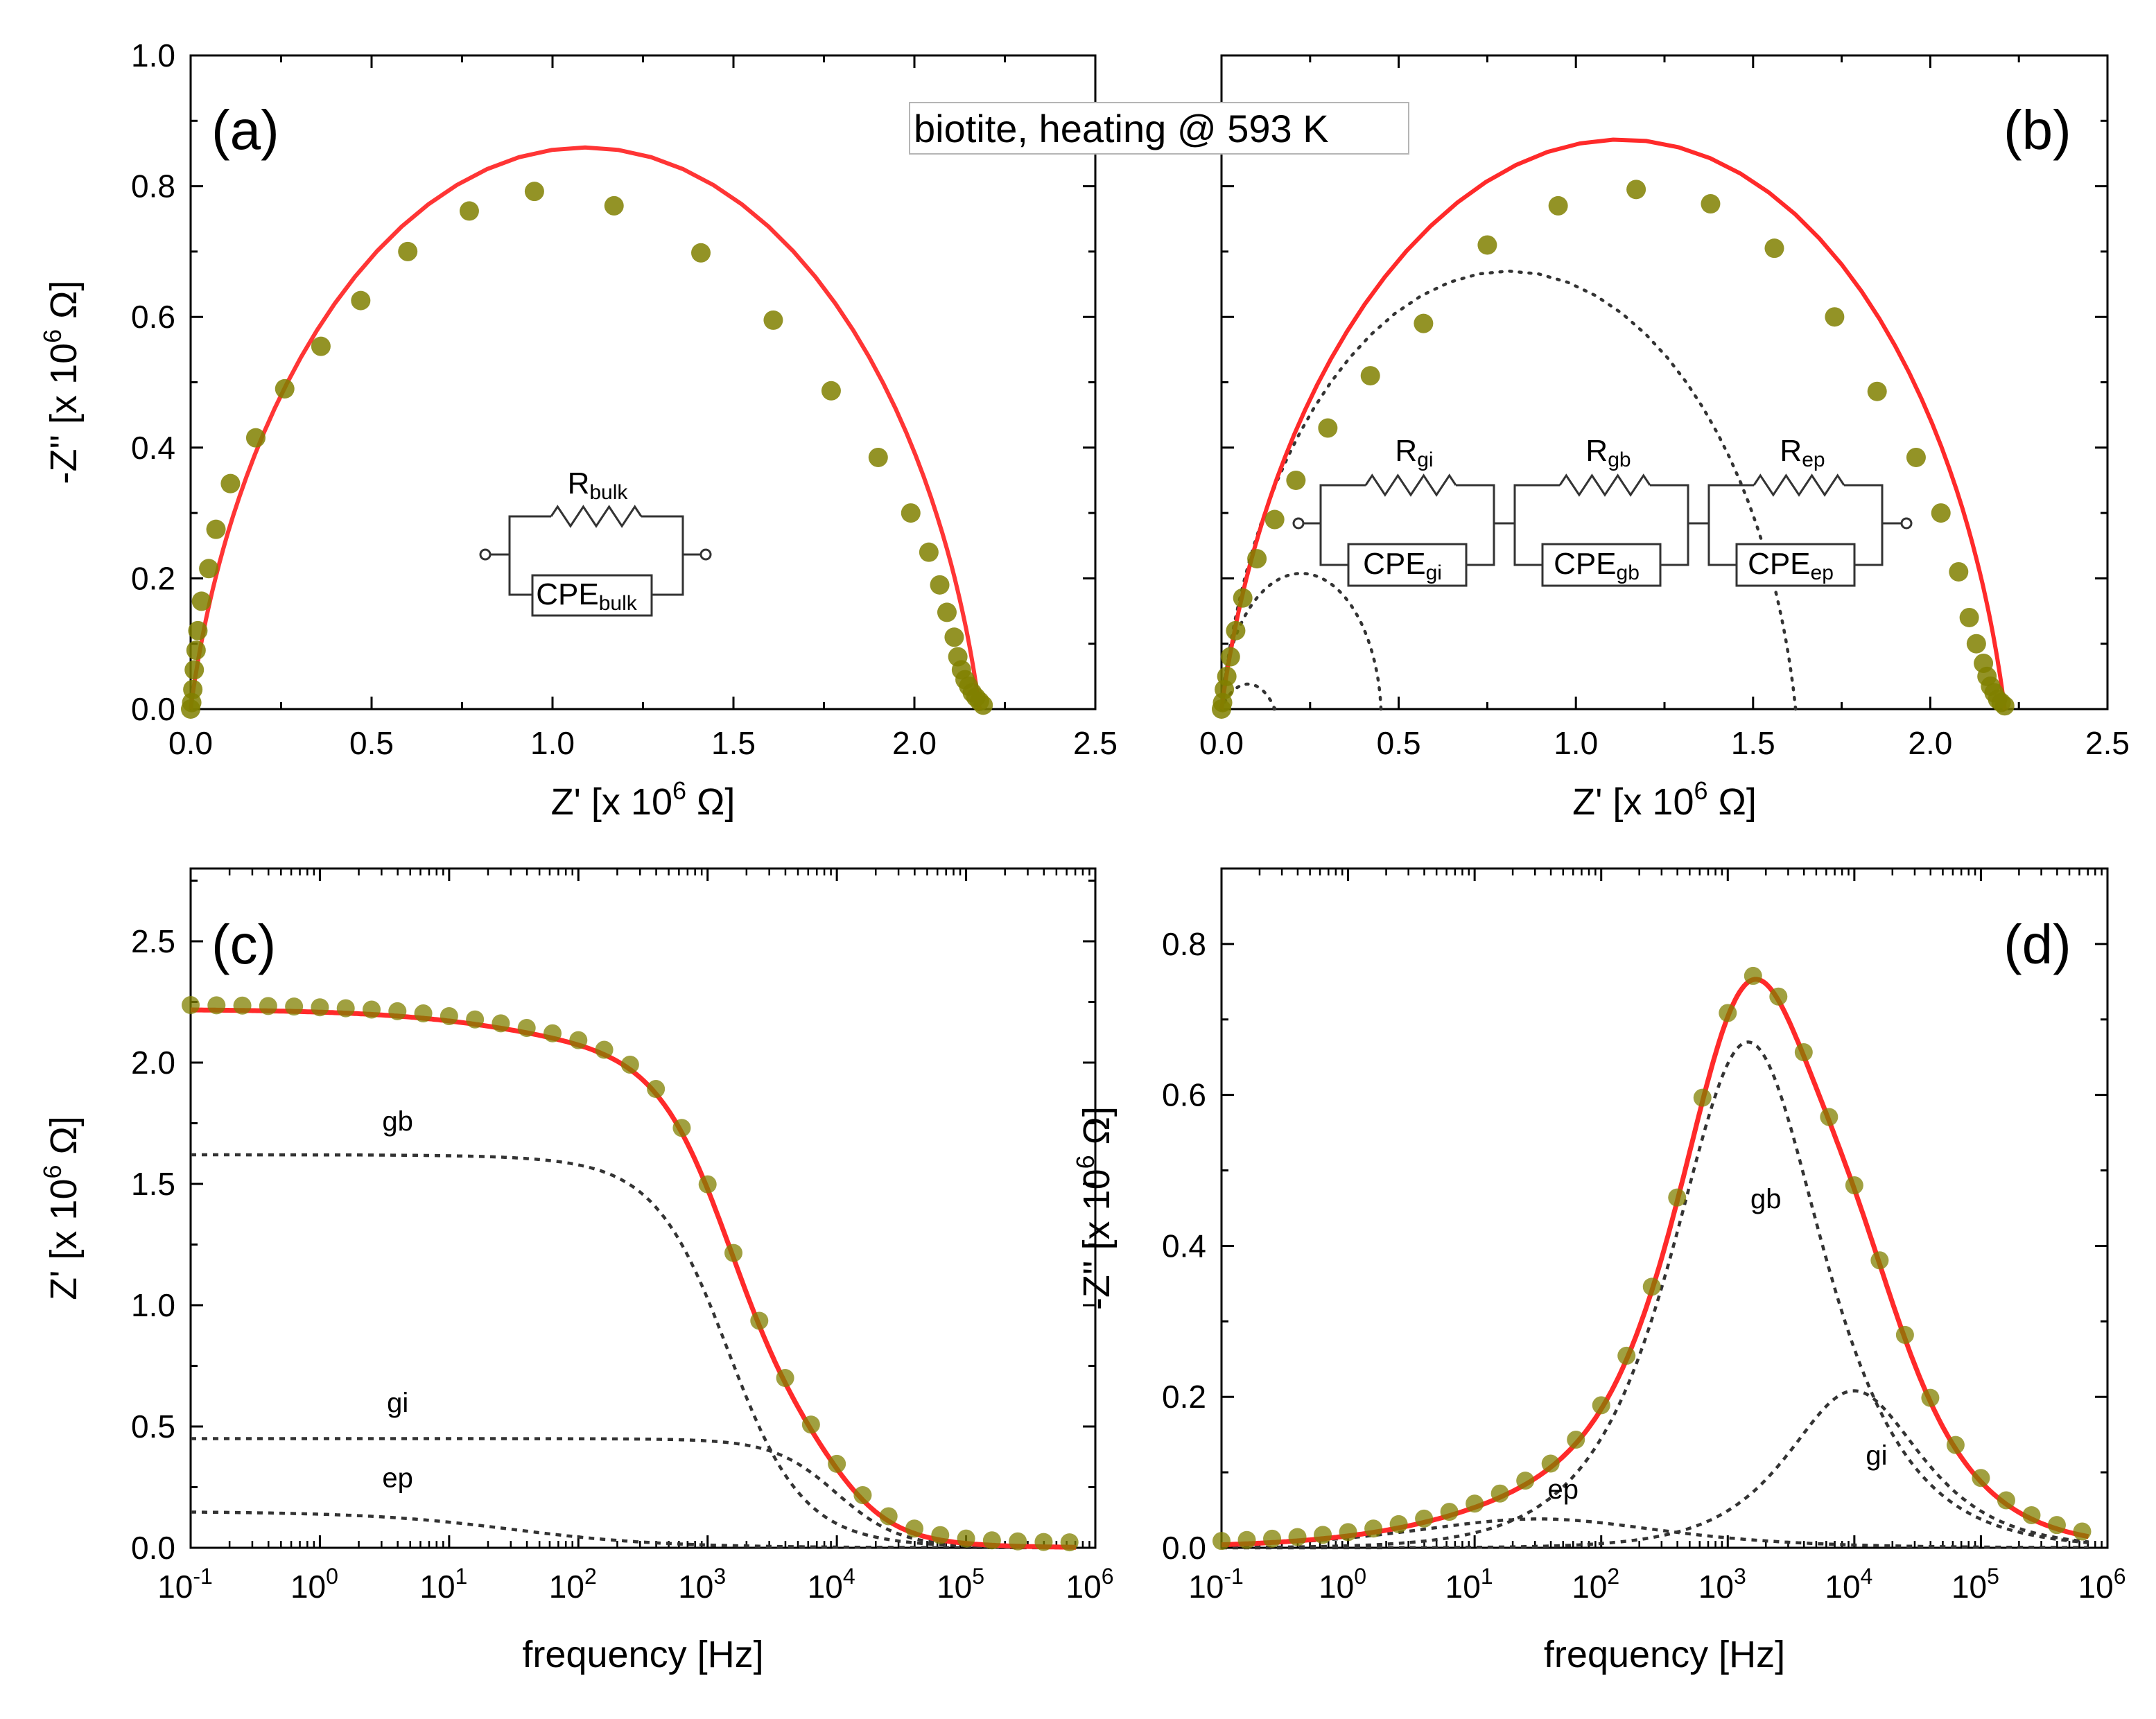  What do you see at coordinates (960, 1584) in the screenshot?
I see `panel-c-xtick-label: 10⁵` at bounding box center [960, 1584].